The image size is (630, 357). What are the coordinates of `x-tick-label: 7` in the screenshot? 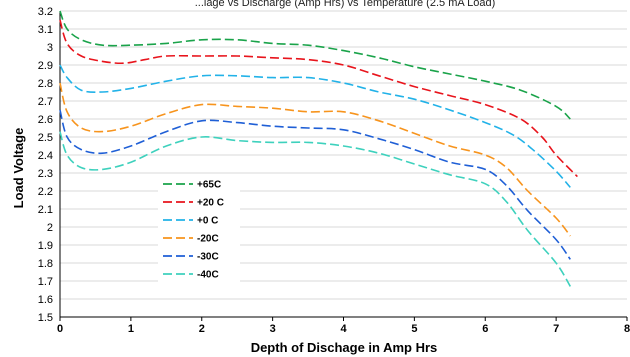 It's located at (556, 329).